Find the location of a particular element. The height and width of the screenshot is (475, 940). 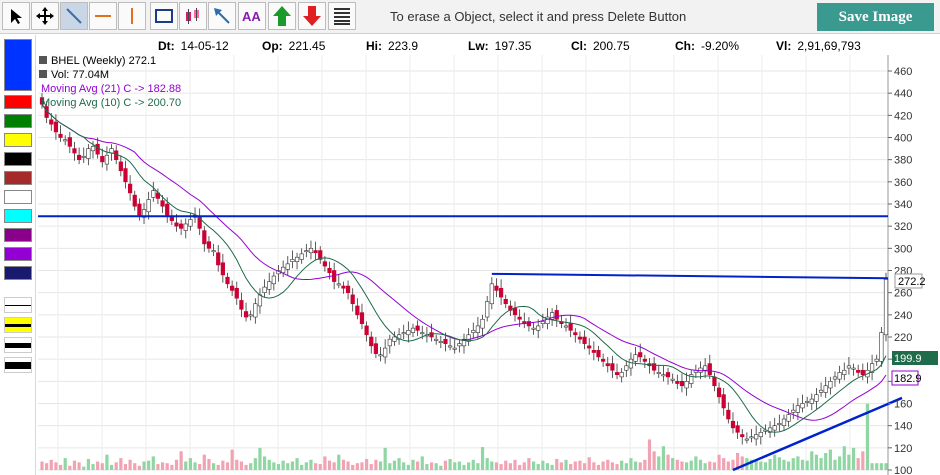

volume-icon is located at coordinates (43, 74).